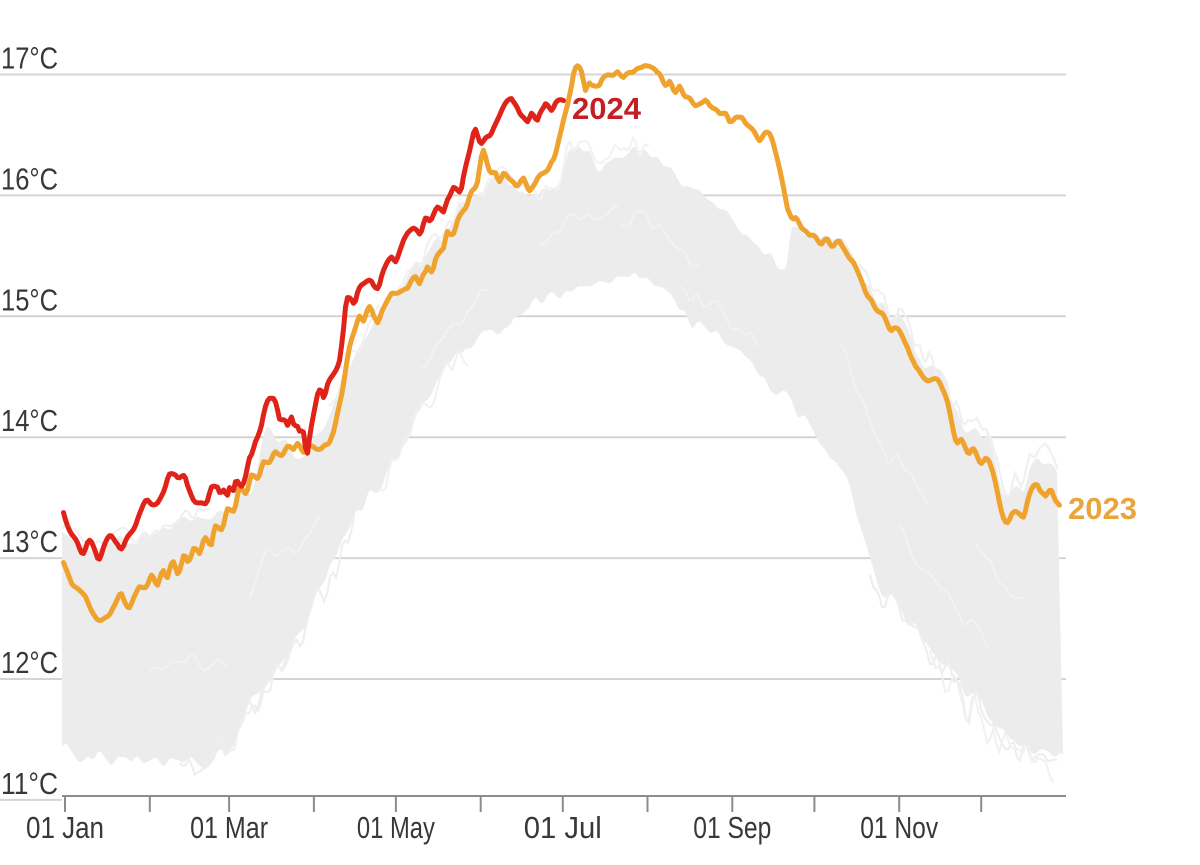 The height and width of the screenshot is (865, 1200). I want to click on svg-text: 16°C, so click(29, 178).